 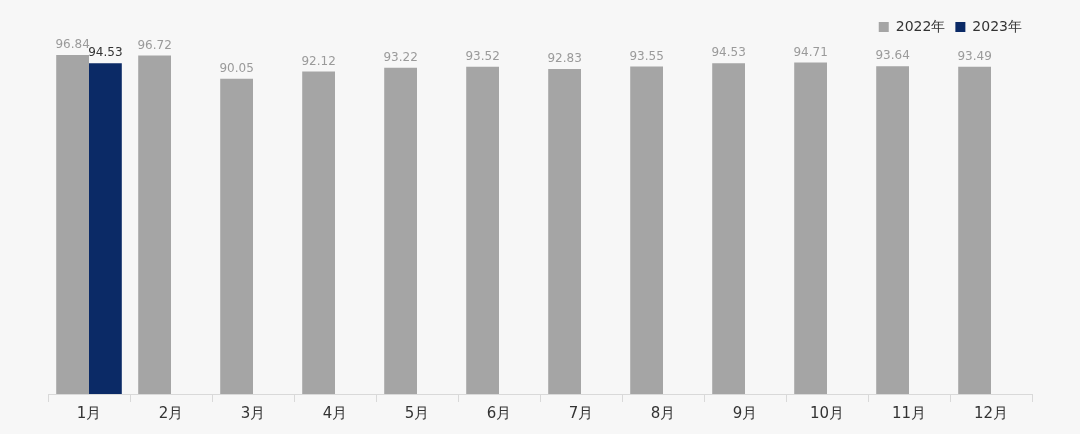 I want to click on x-tick-label: 9月, so click(x=745, y=412).